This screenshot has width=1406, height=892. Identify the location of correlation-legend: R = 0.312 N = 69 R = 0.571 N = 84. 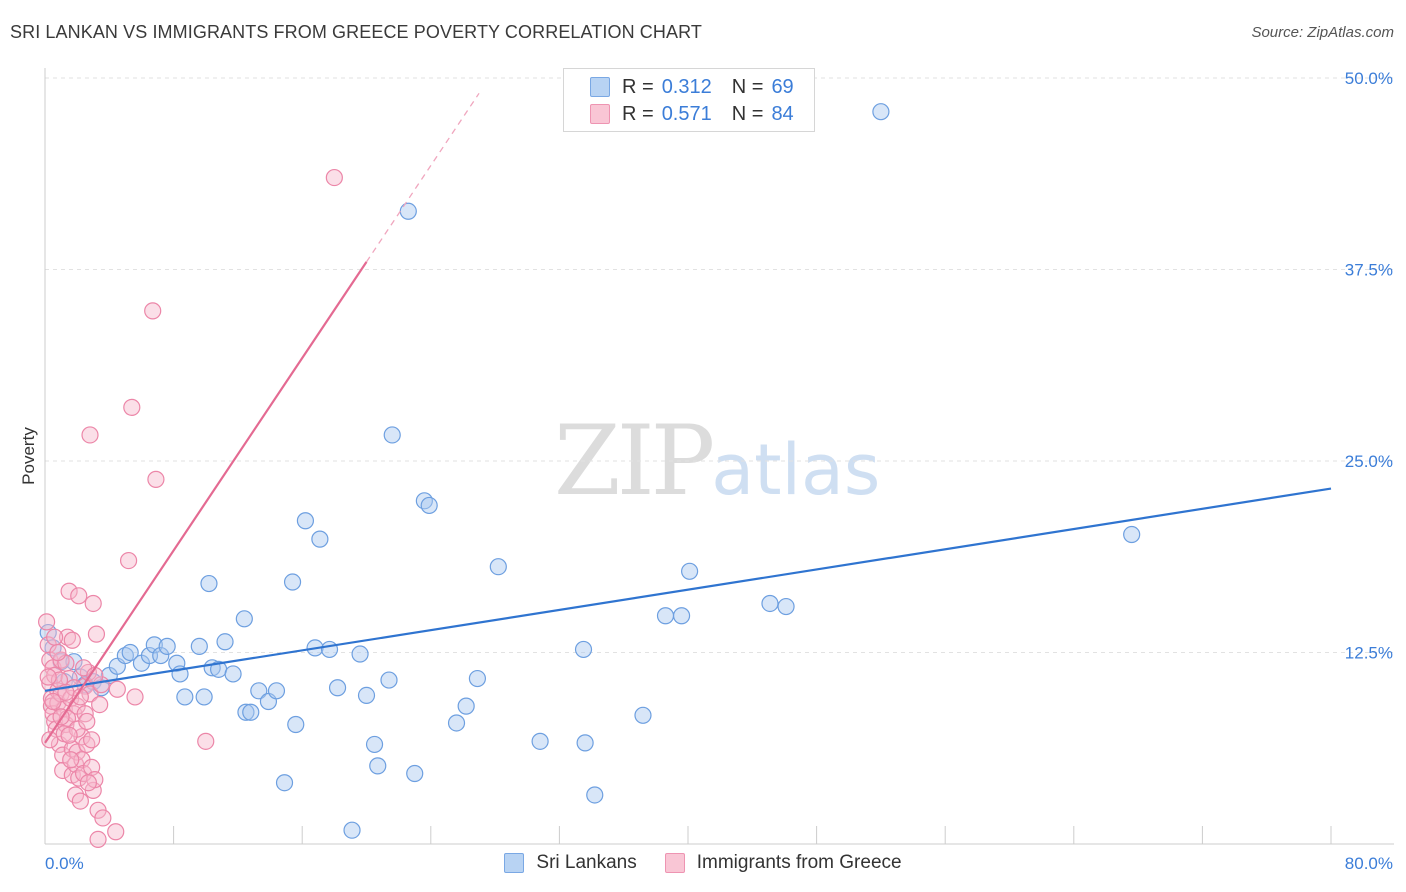
(689, 100).